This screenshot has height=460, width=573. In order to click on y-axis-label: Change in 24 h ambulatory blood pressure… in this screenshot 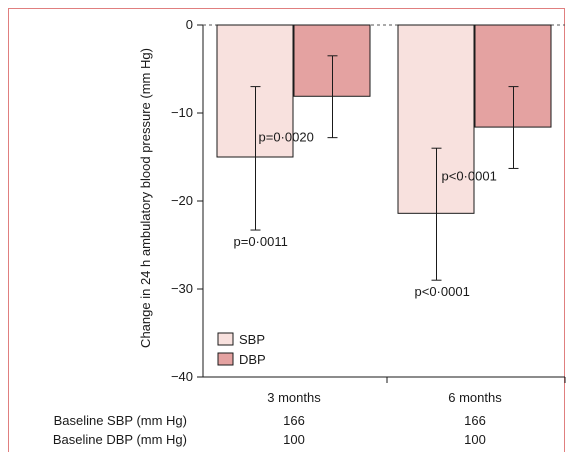, I will do `click(145, 198)`.